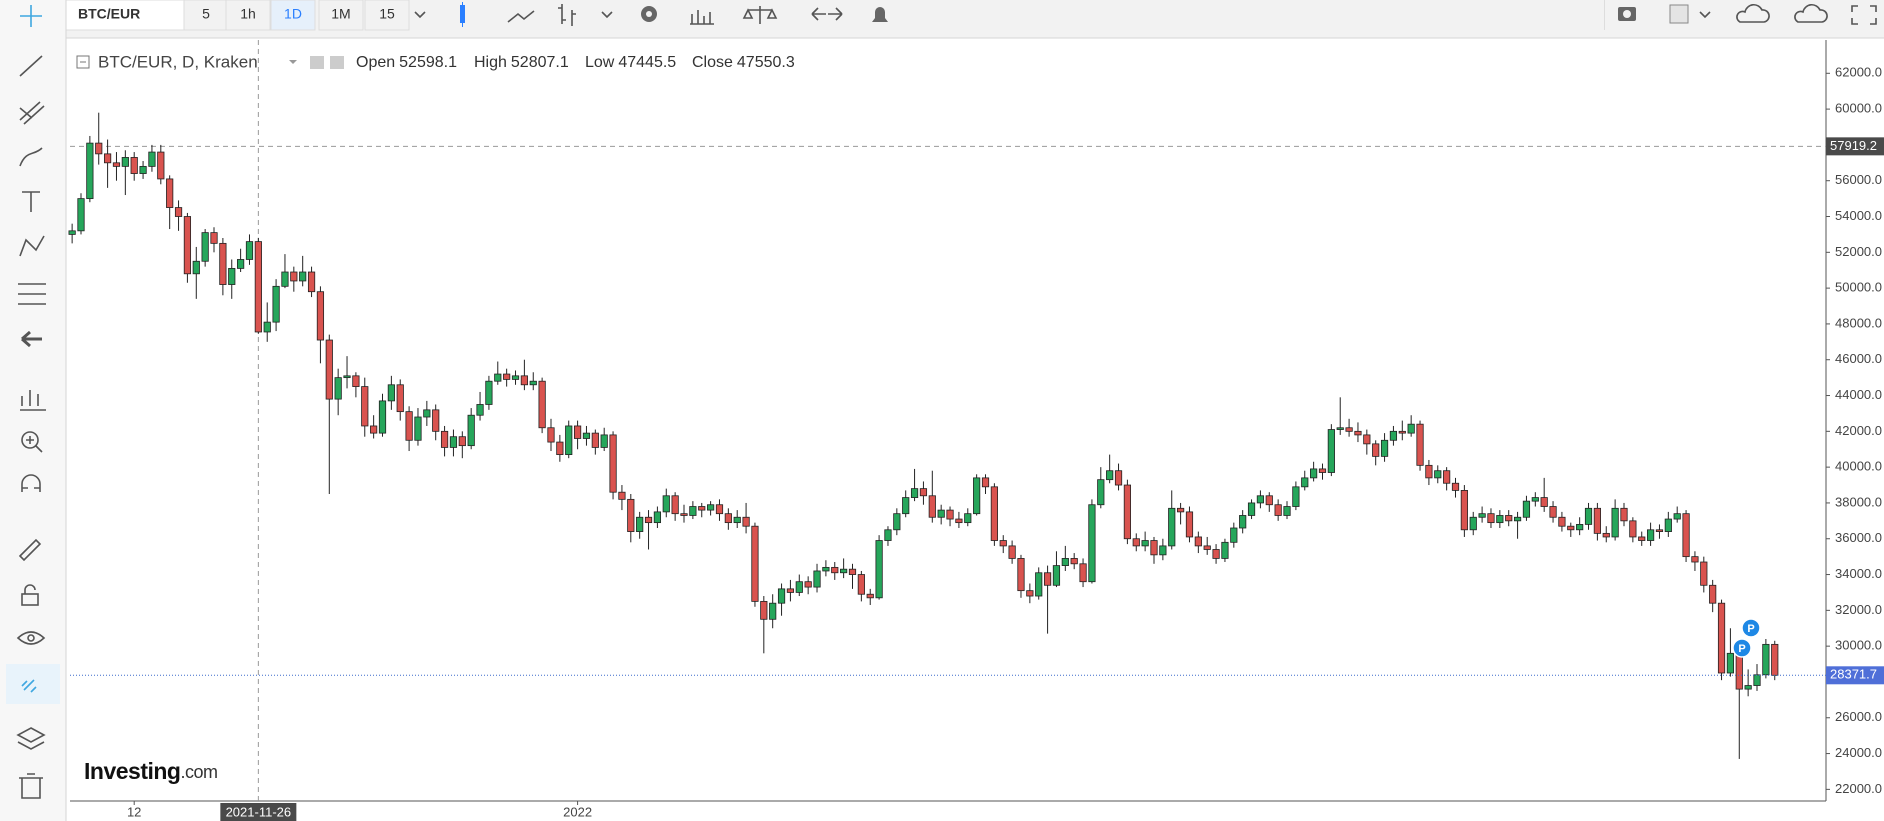 This screenshot has height=821, width=1884. What do you see at coordinates (31, 201) in the screenshot?
I see `text-tool` at bounding box center [31, 201].